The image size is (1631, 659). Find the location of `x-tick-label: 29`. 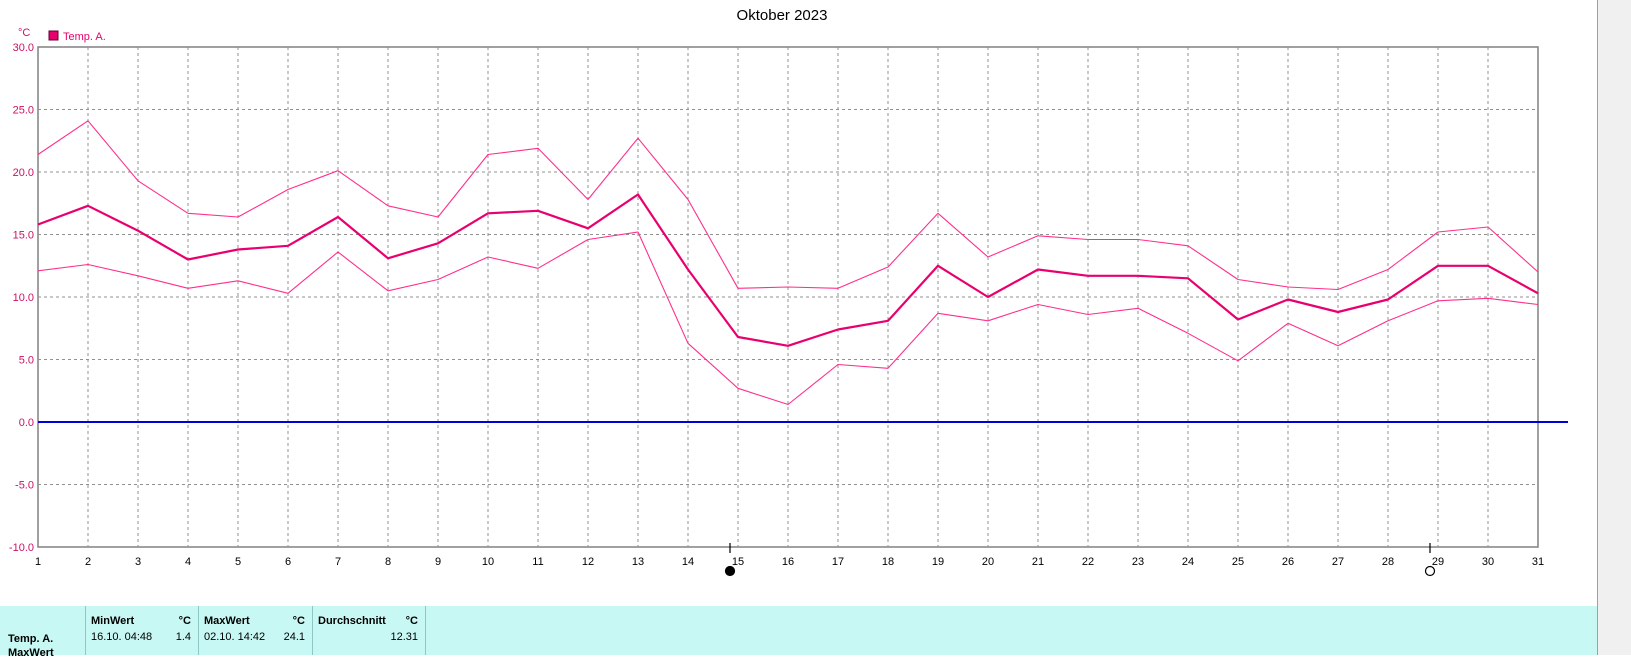

x-tick-label: 29 is located at coordinates (1438, 562).